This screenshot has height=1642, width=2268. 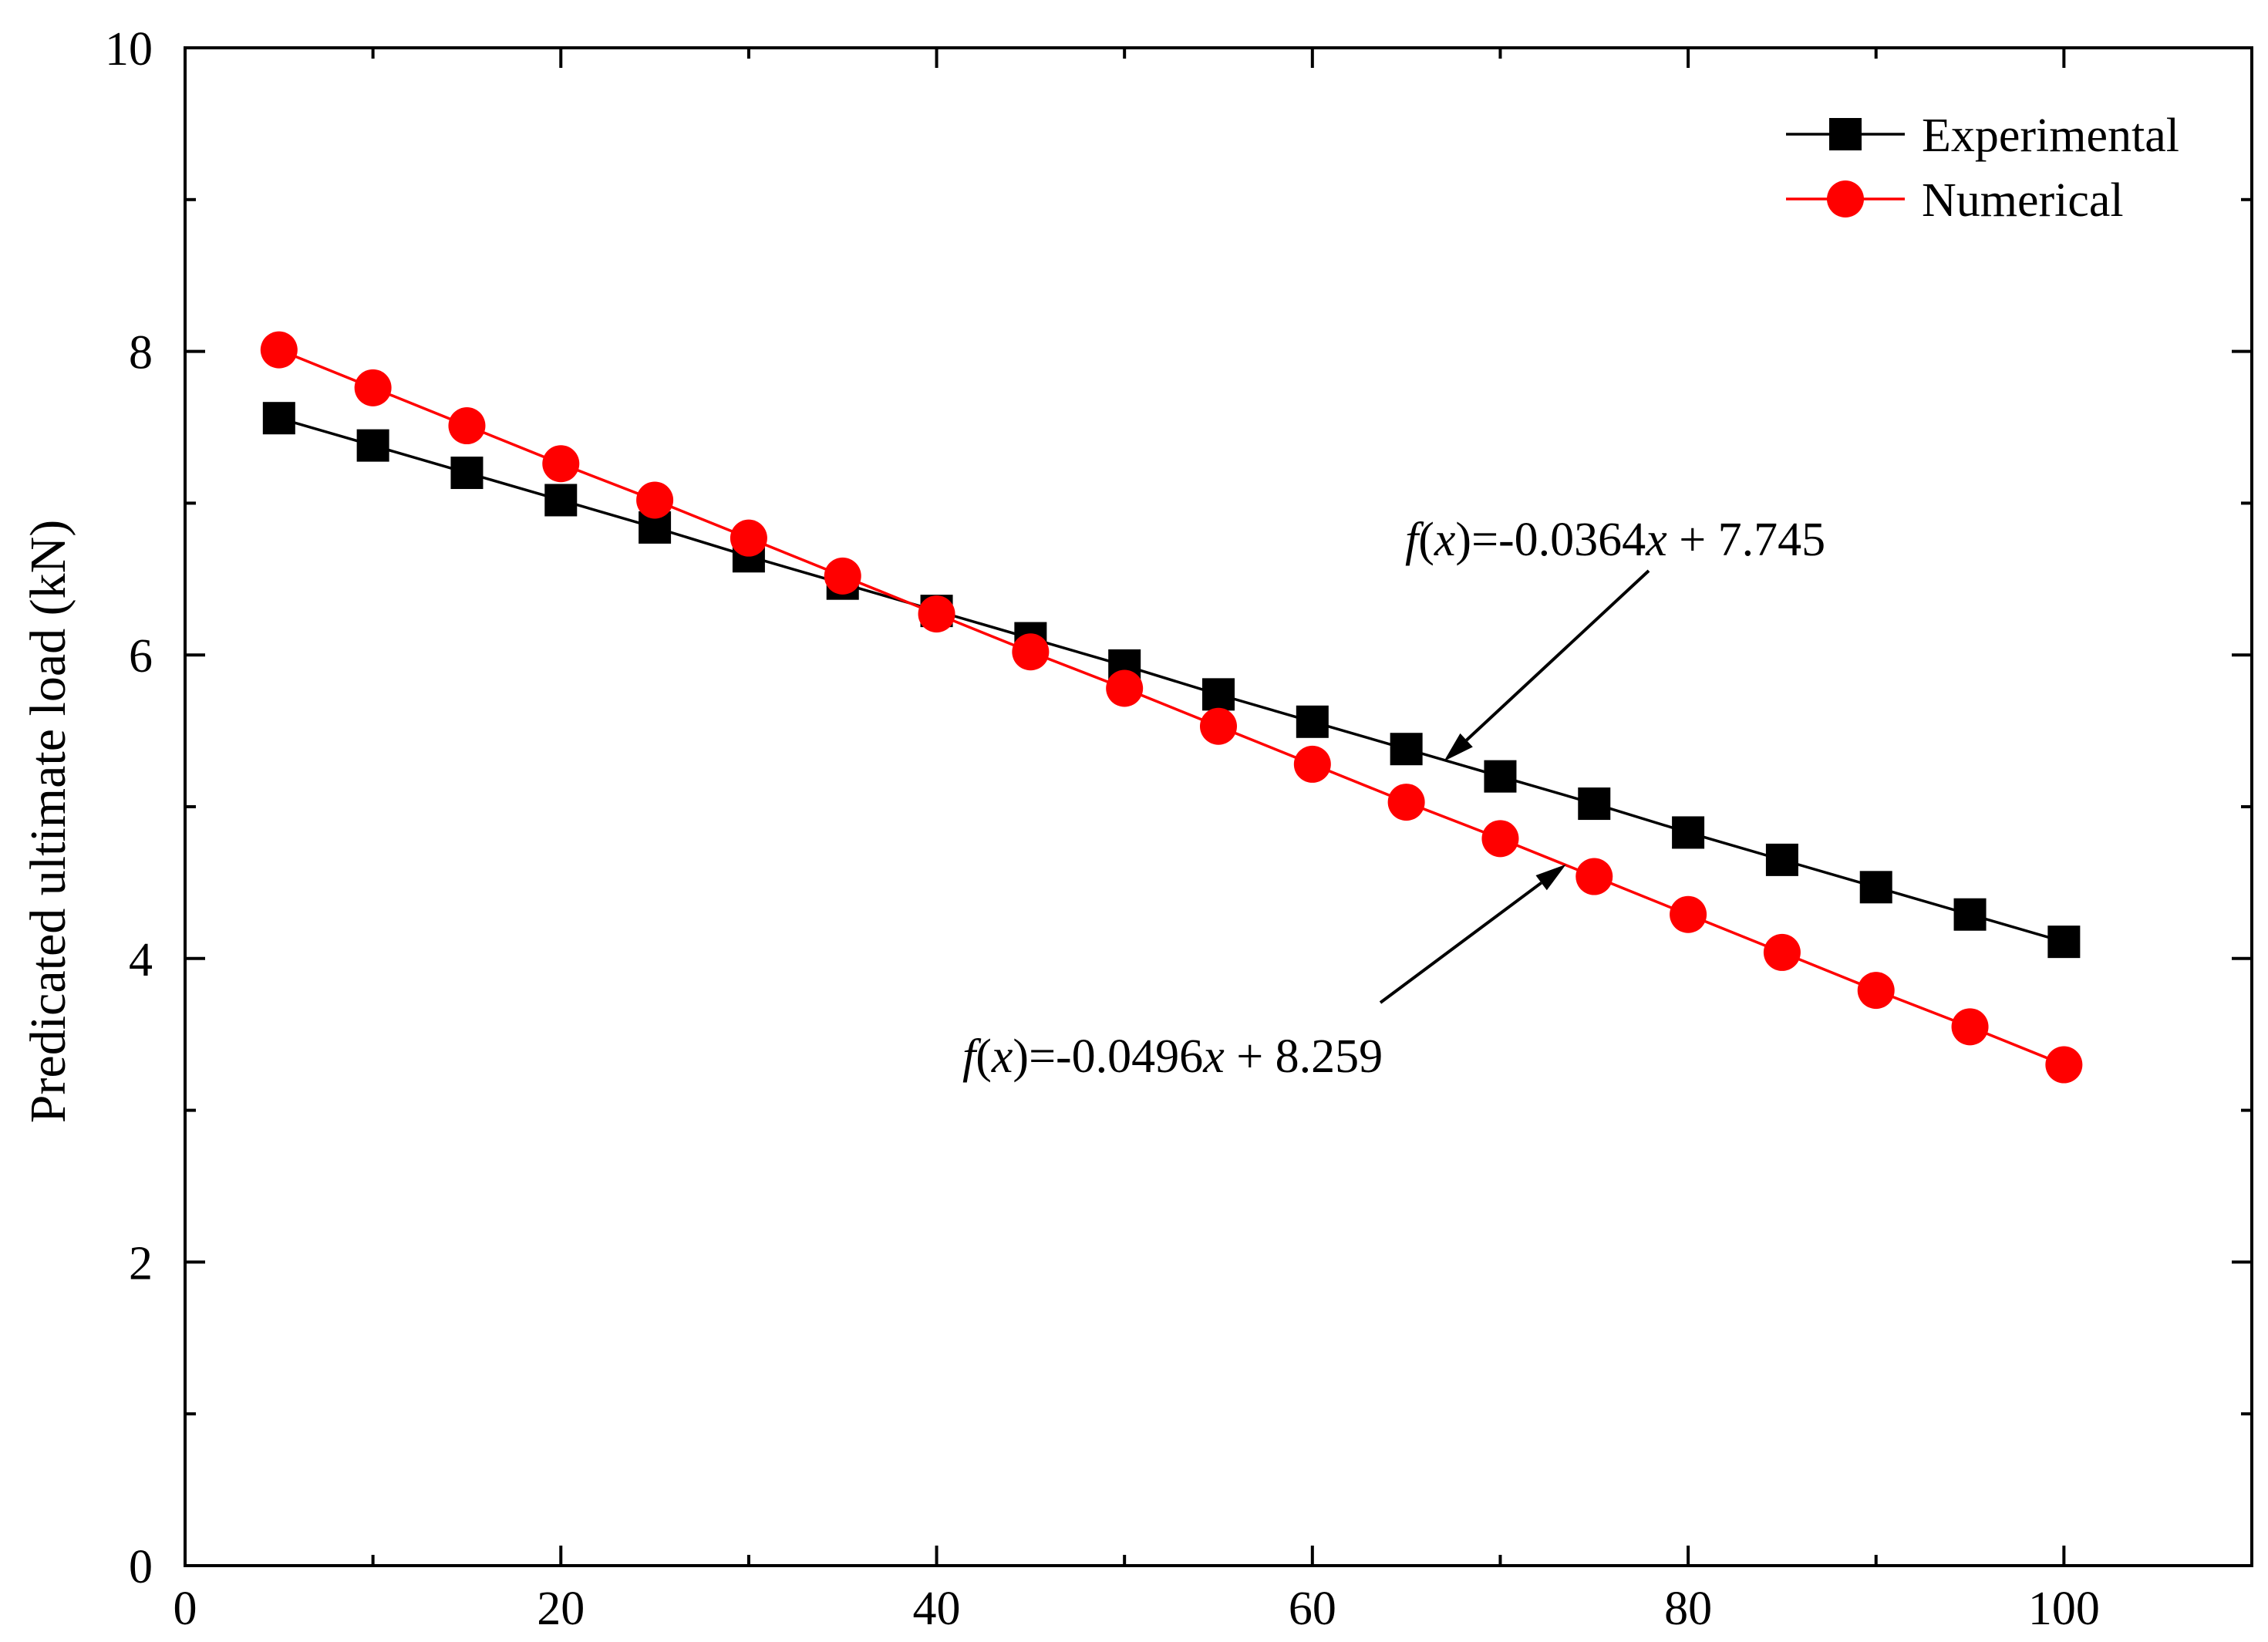 What do you see at coordinates (1312, 1609) in the screenshot?
I see `x-tick-label: 60` at bounding box center [1312, 1609].